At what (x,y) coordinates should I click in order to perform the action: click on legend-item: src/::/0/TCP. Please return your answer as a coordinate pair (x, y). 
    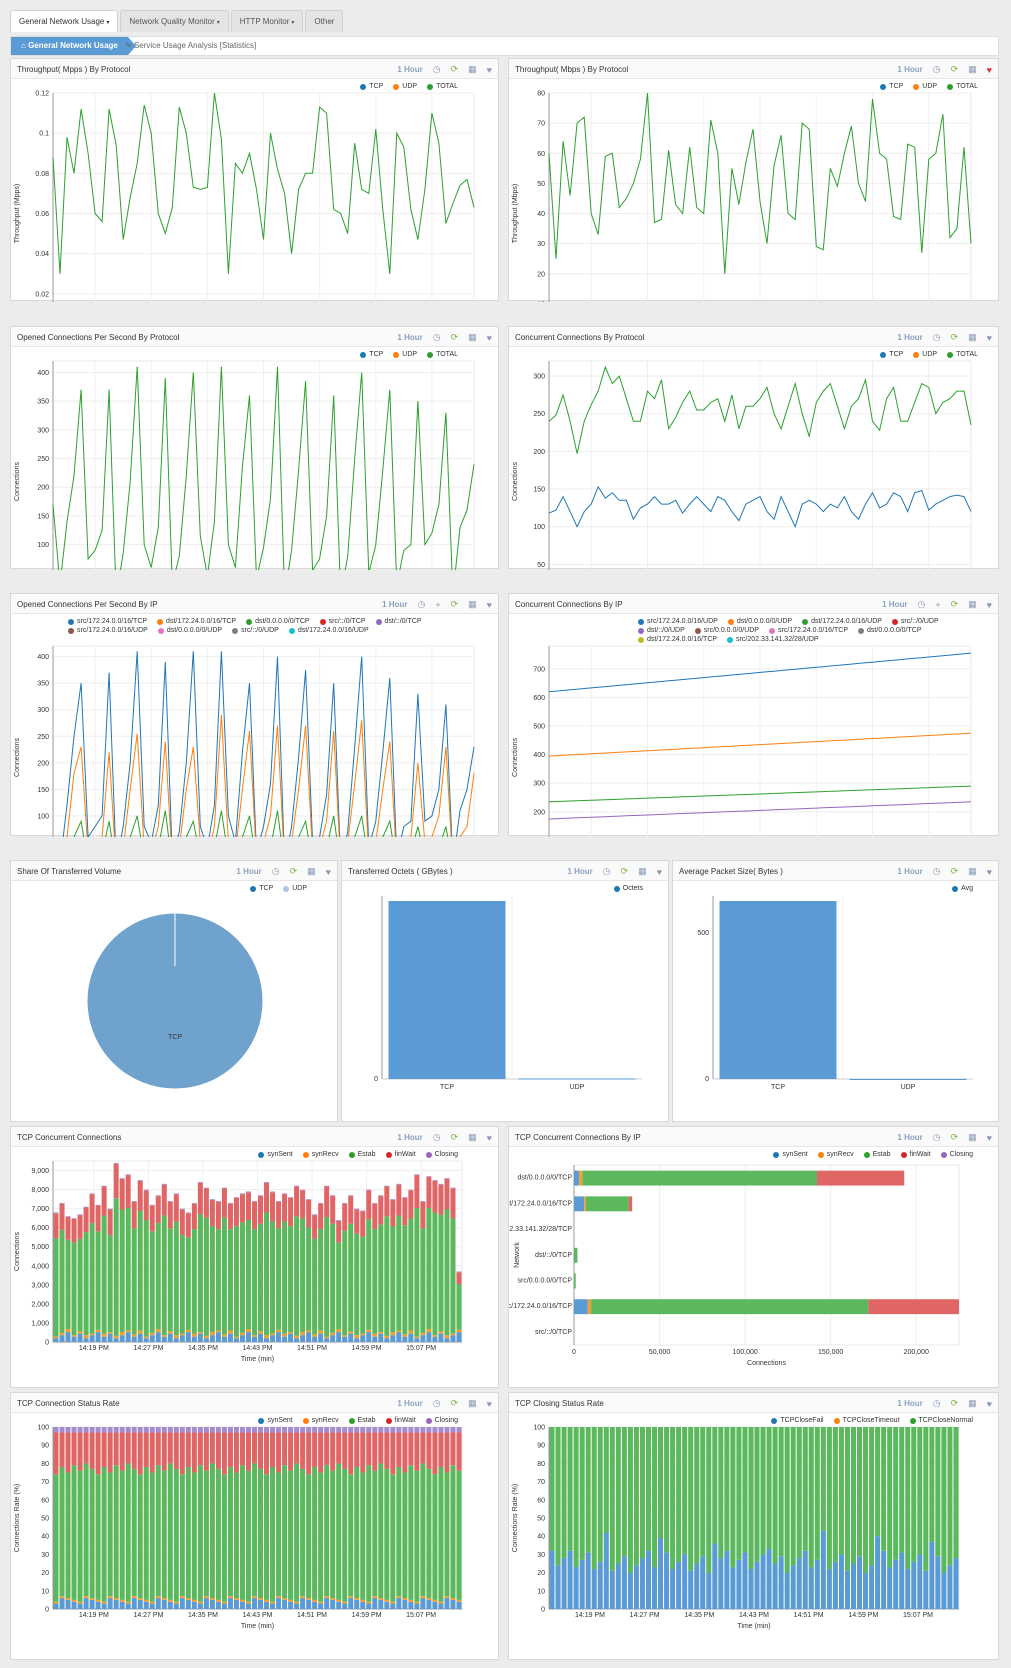
    Looking at the image, I should click on (342, 621).